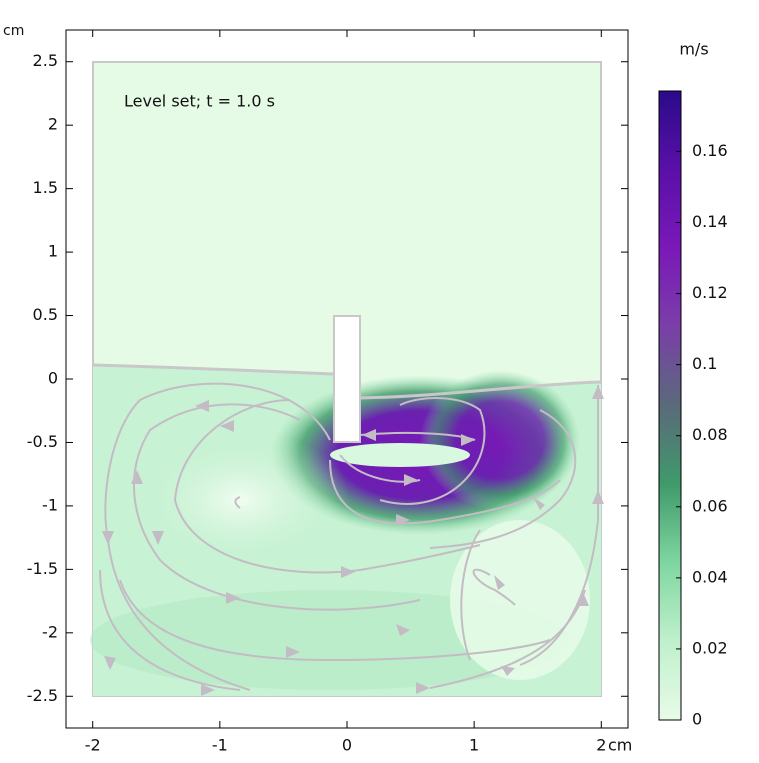  Describe the element at coordinates (50, 504) in the screenshot. I see `y-tick-label: -1` at that location.